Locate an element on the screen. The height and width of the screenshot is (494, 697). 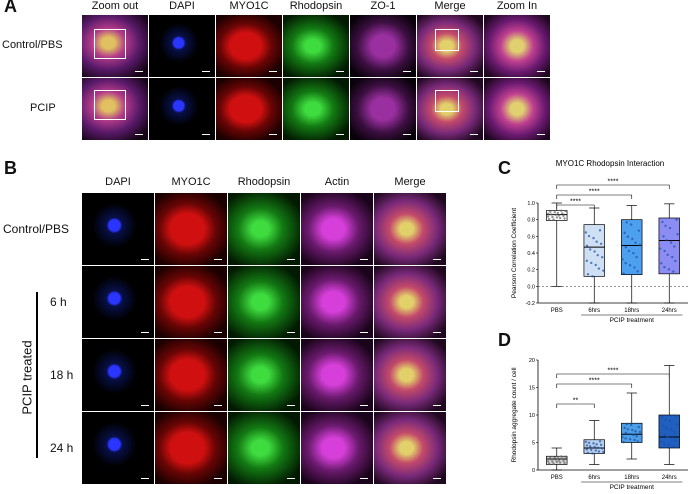
chart-d-x-tick-label: PBS is located at coordinates (557, 478).